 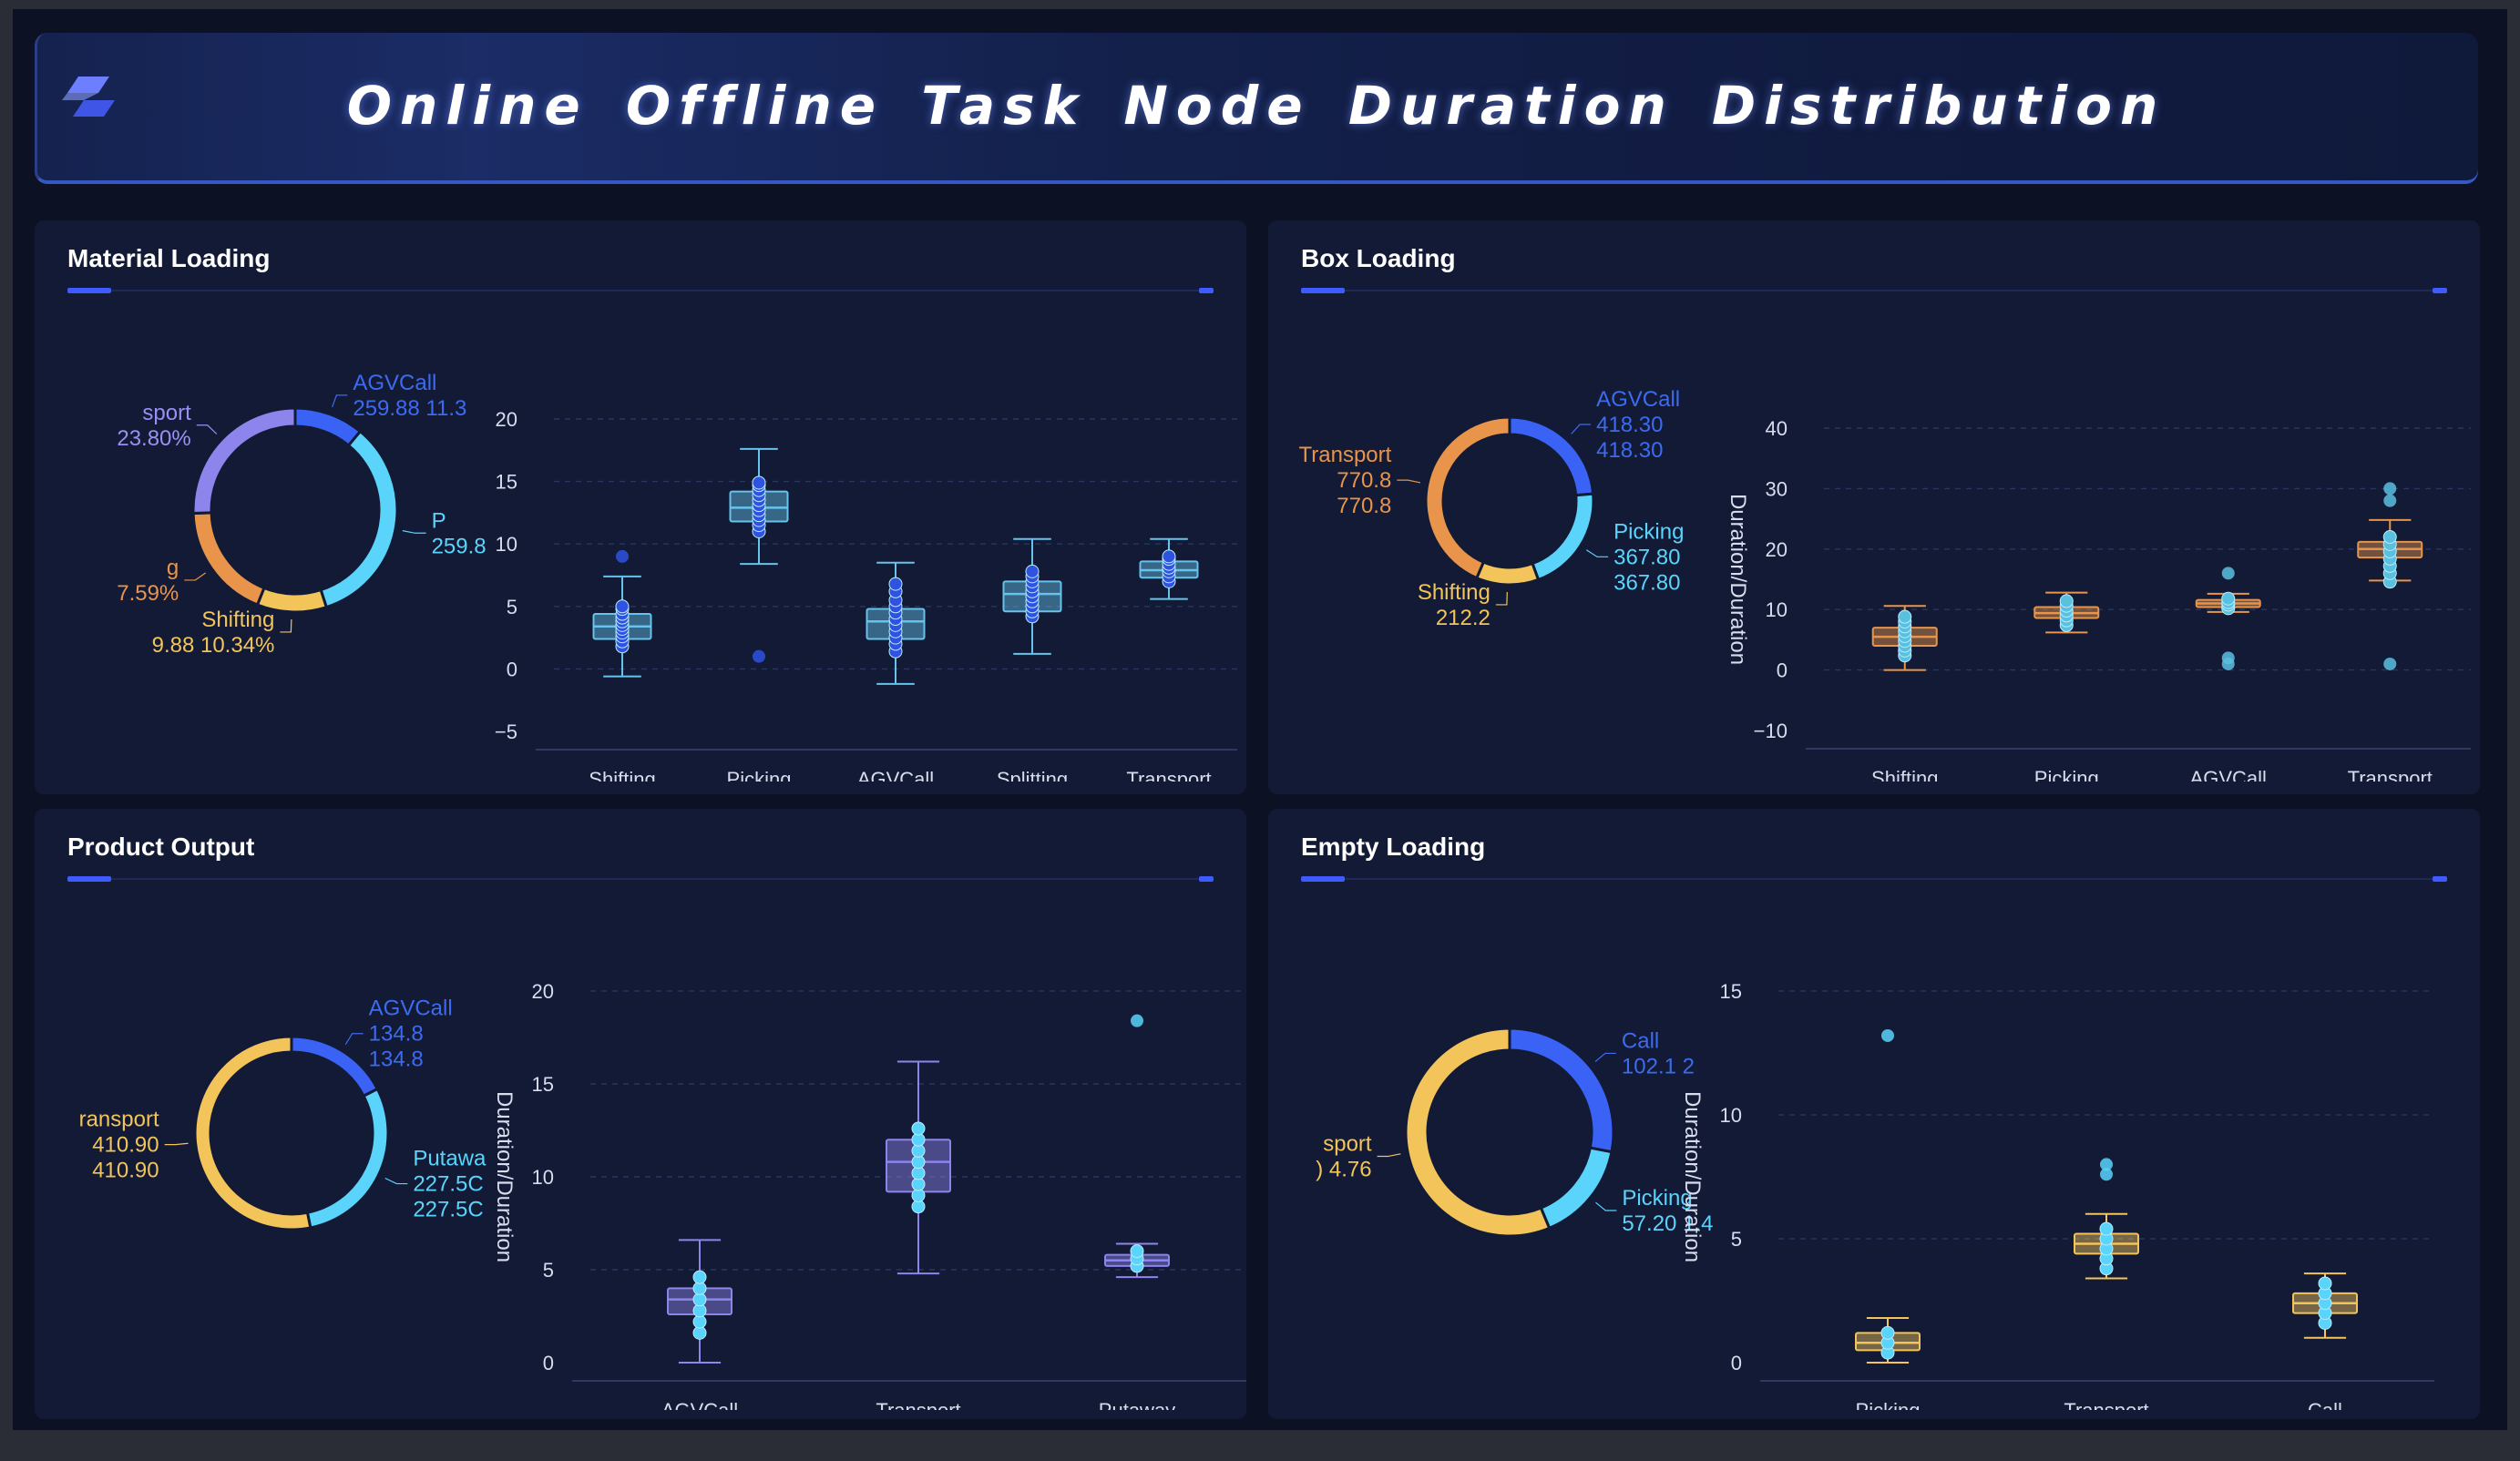 I want to click on donut-label: 23.80%, so click(x=154, y=438).